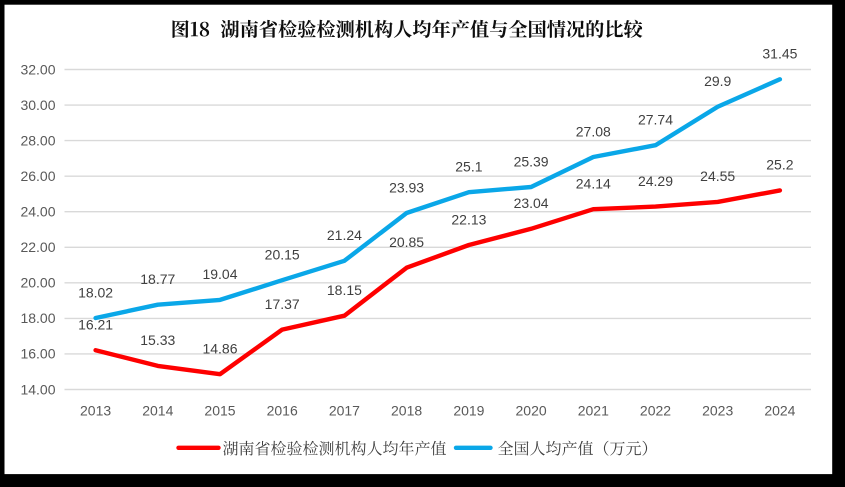 Image resolution: width=845 pixels, height=487 pixels. What do you see at coordinates (717, 176) in the screenshot?
I see `svg-text: 24.55` at bounding box center [717, 176].